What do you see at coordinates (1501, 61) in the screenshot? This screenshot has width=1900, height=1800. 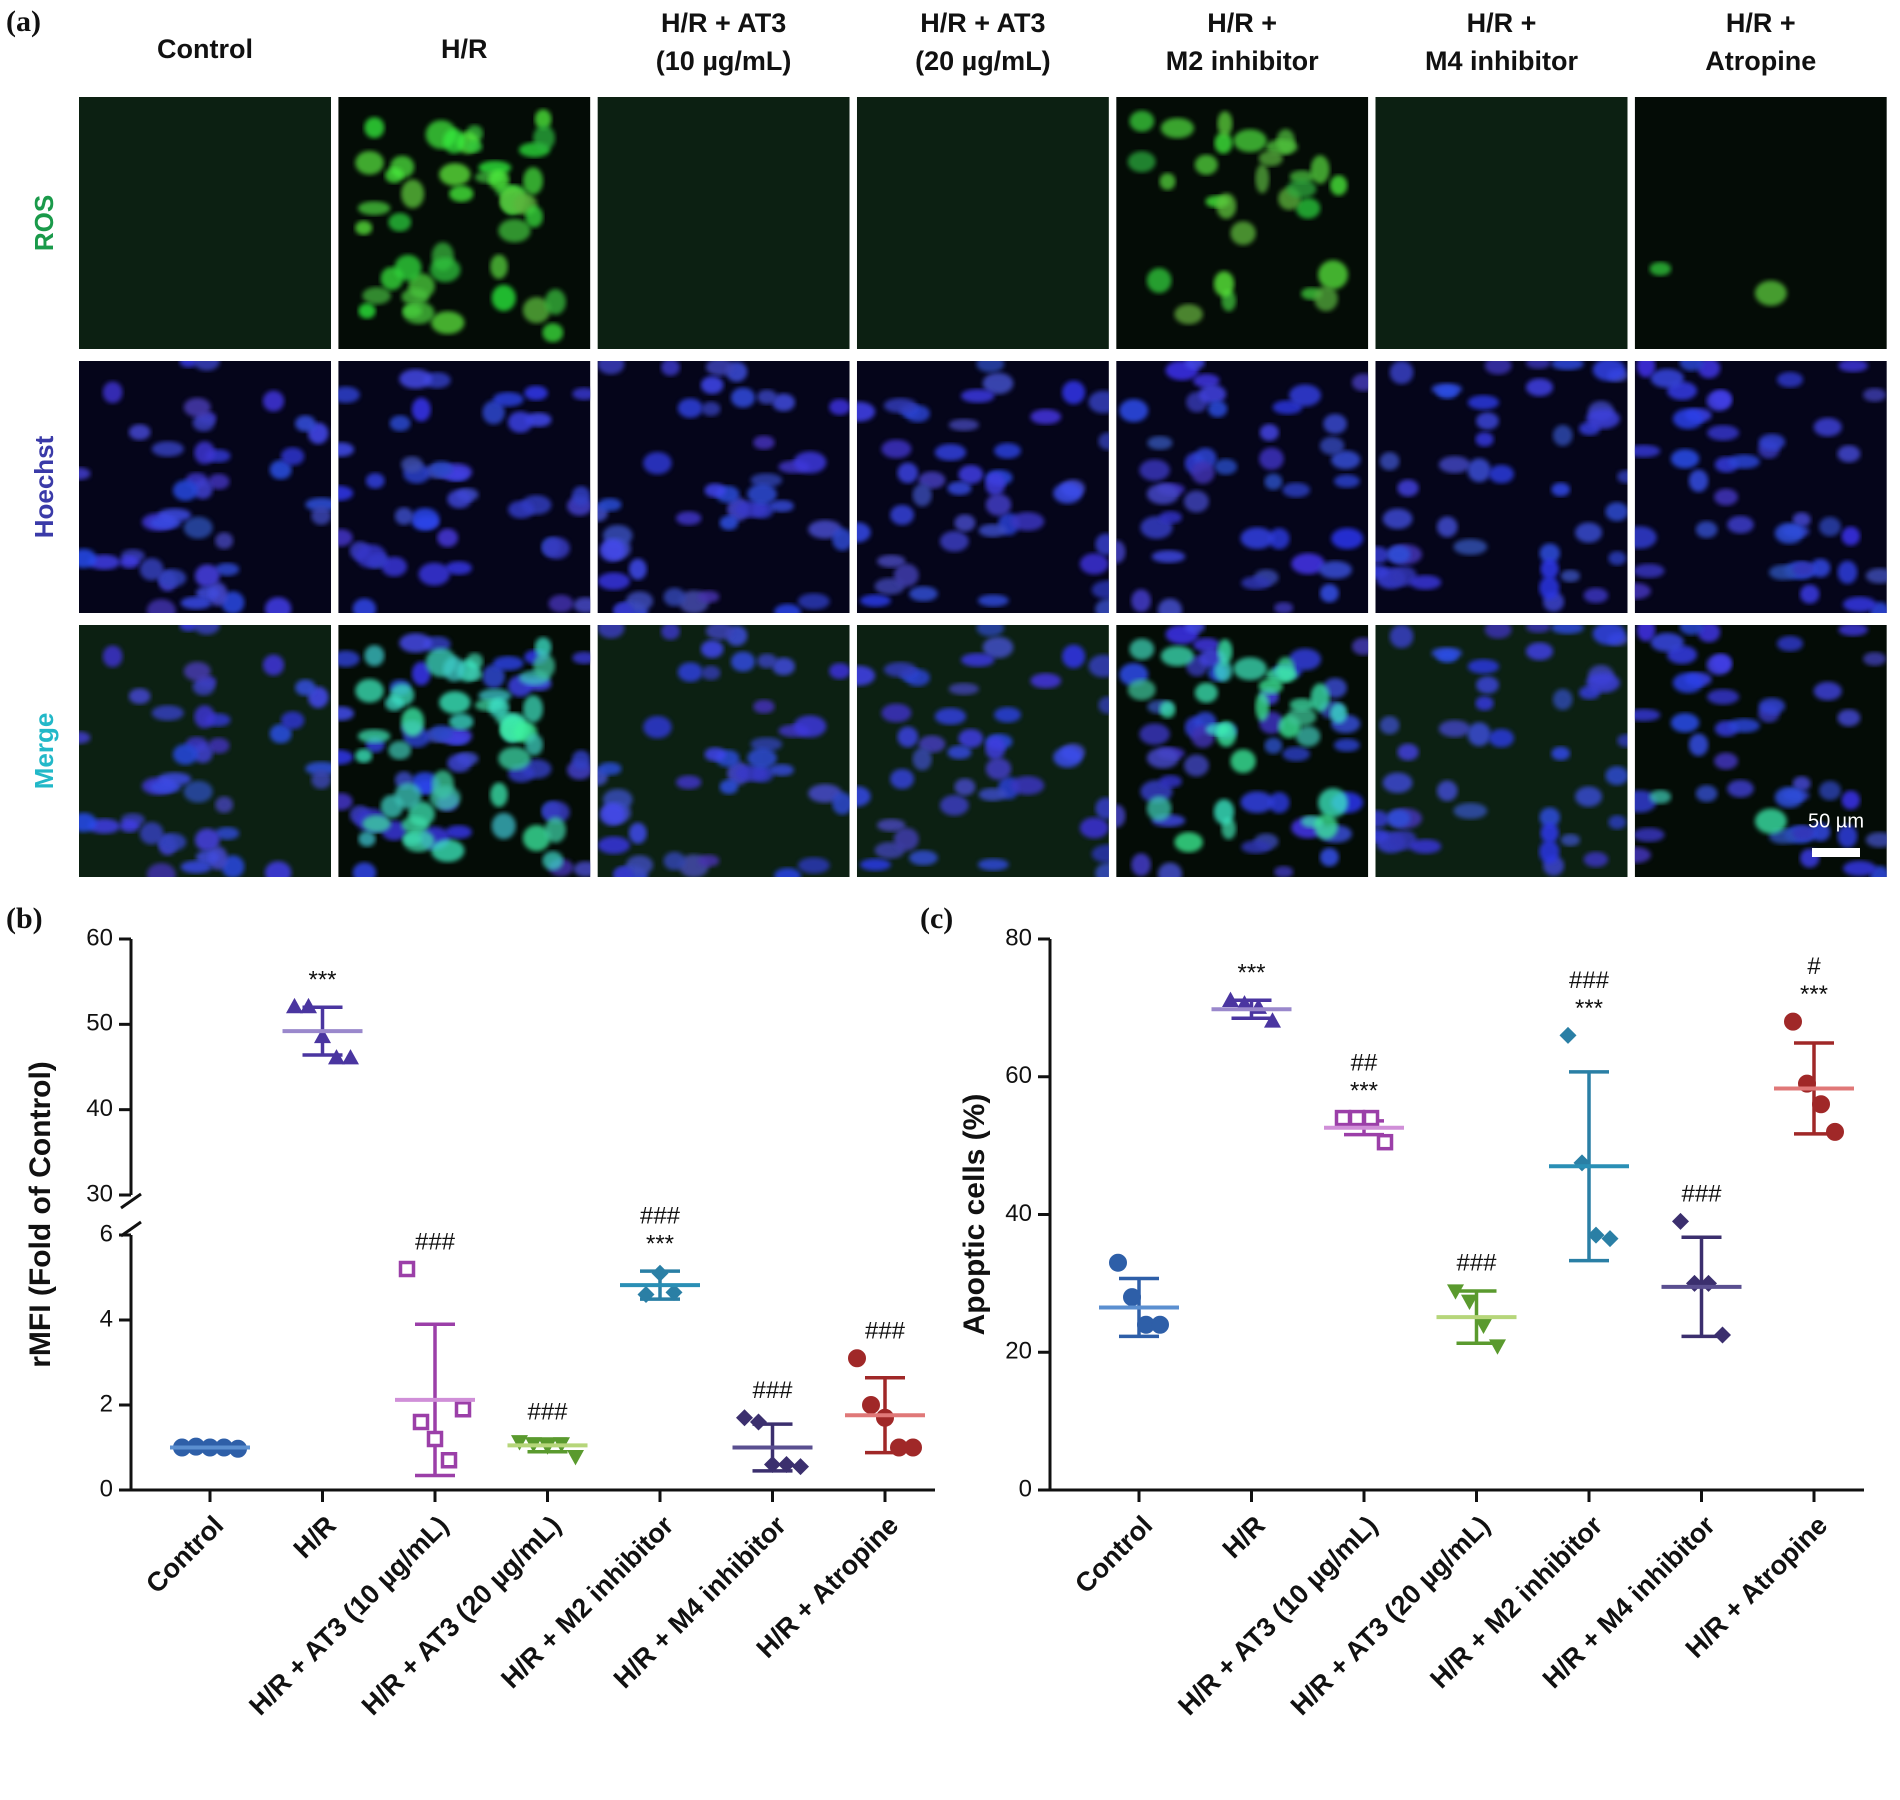 I see `column-header: M4 inhibitor` at bounding box center [1501, 61].